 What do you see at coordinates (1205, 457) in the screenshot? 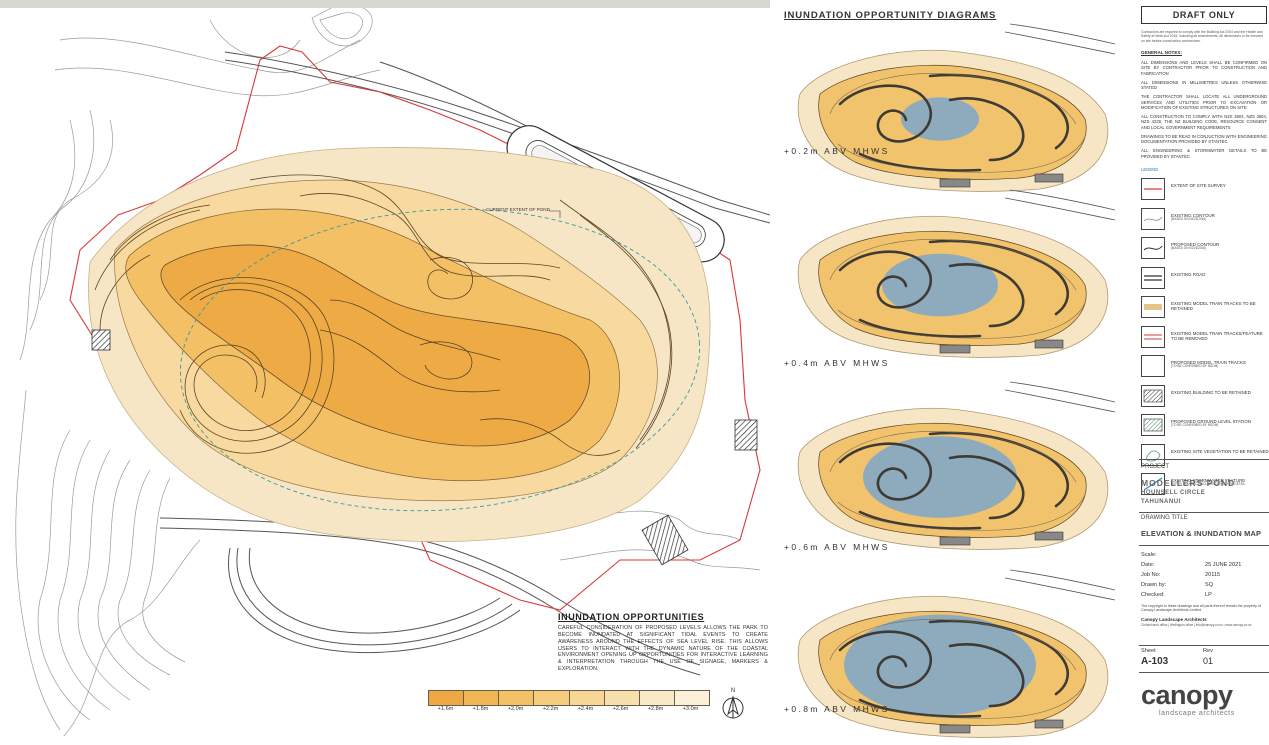
I see `legend-item: EXISTING SITE VEGETATION TO BE RETAINED` at bounding box center [1205, 457].